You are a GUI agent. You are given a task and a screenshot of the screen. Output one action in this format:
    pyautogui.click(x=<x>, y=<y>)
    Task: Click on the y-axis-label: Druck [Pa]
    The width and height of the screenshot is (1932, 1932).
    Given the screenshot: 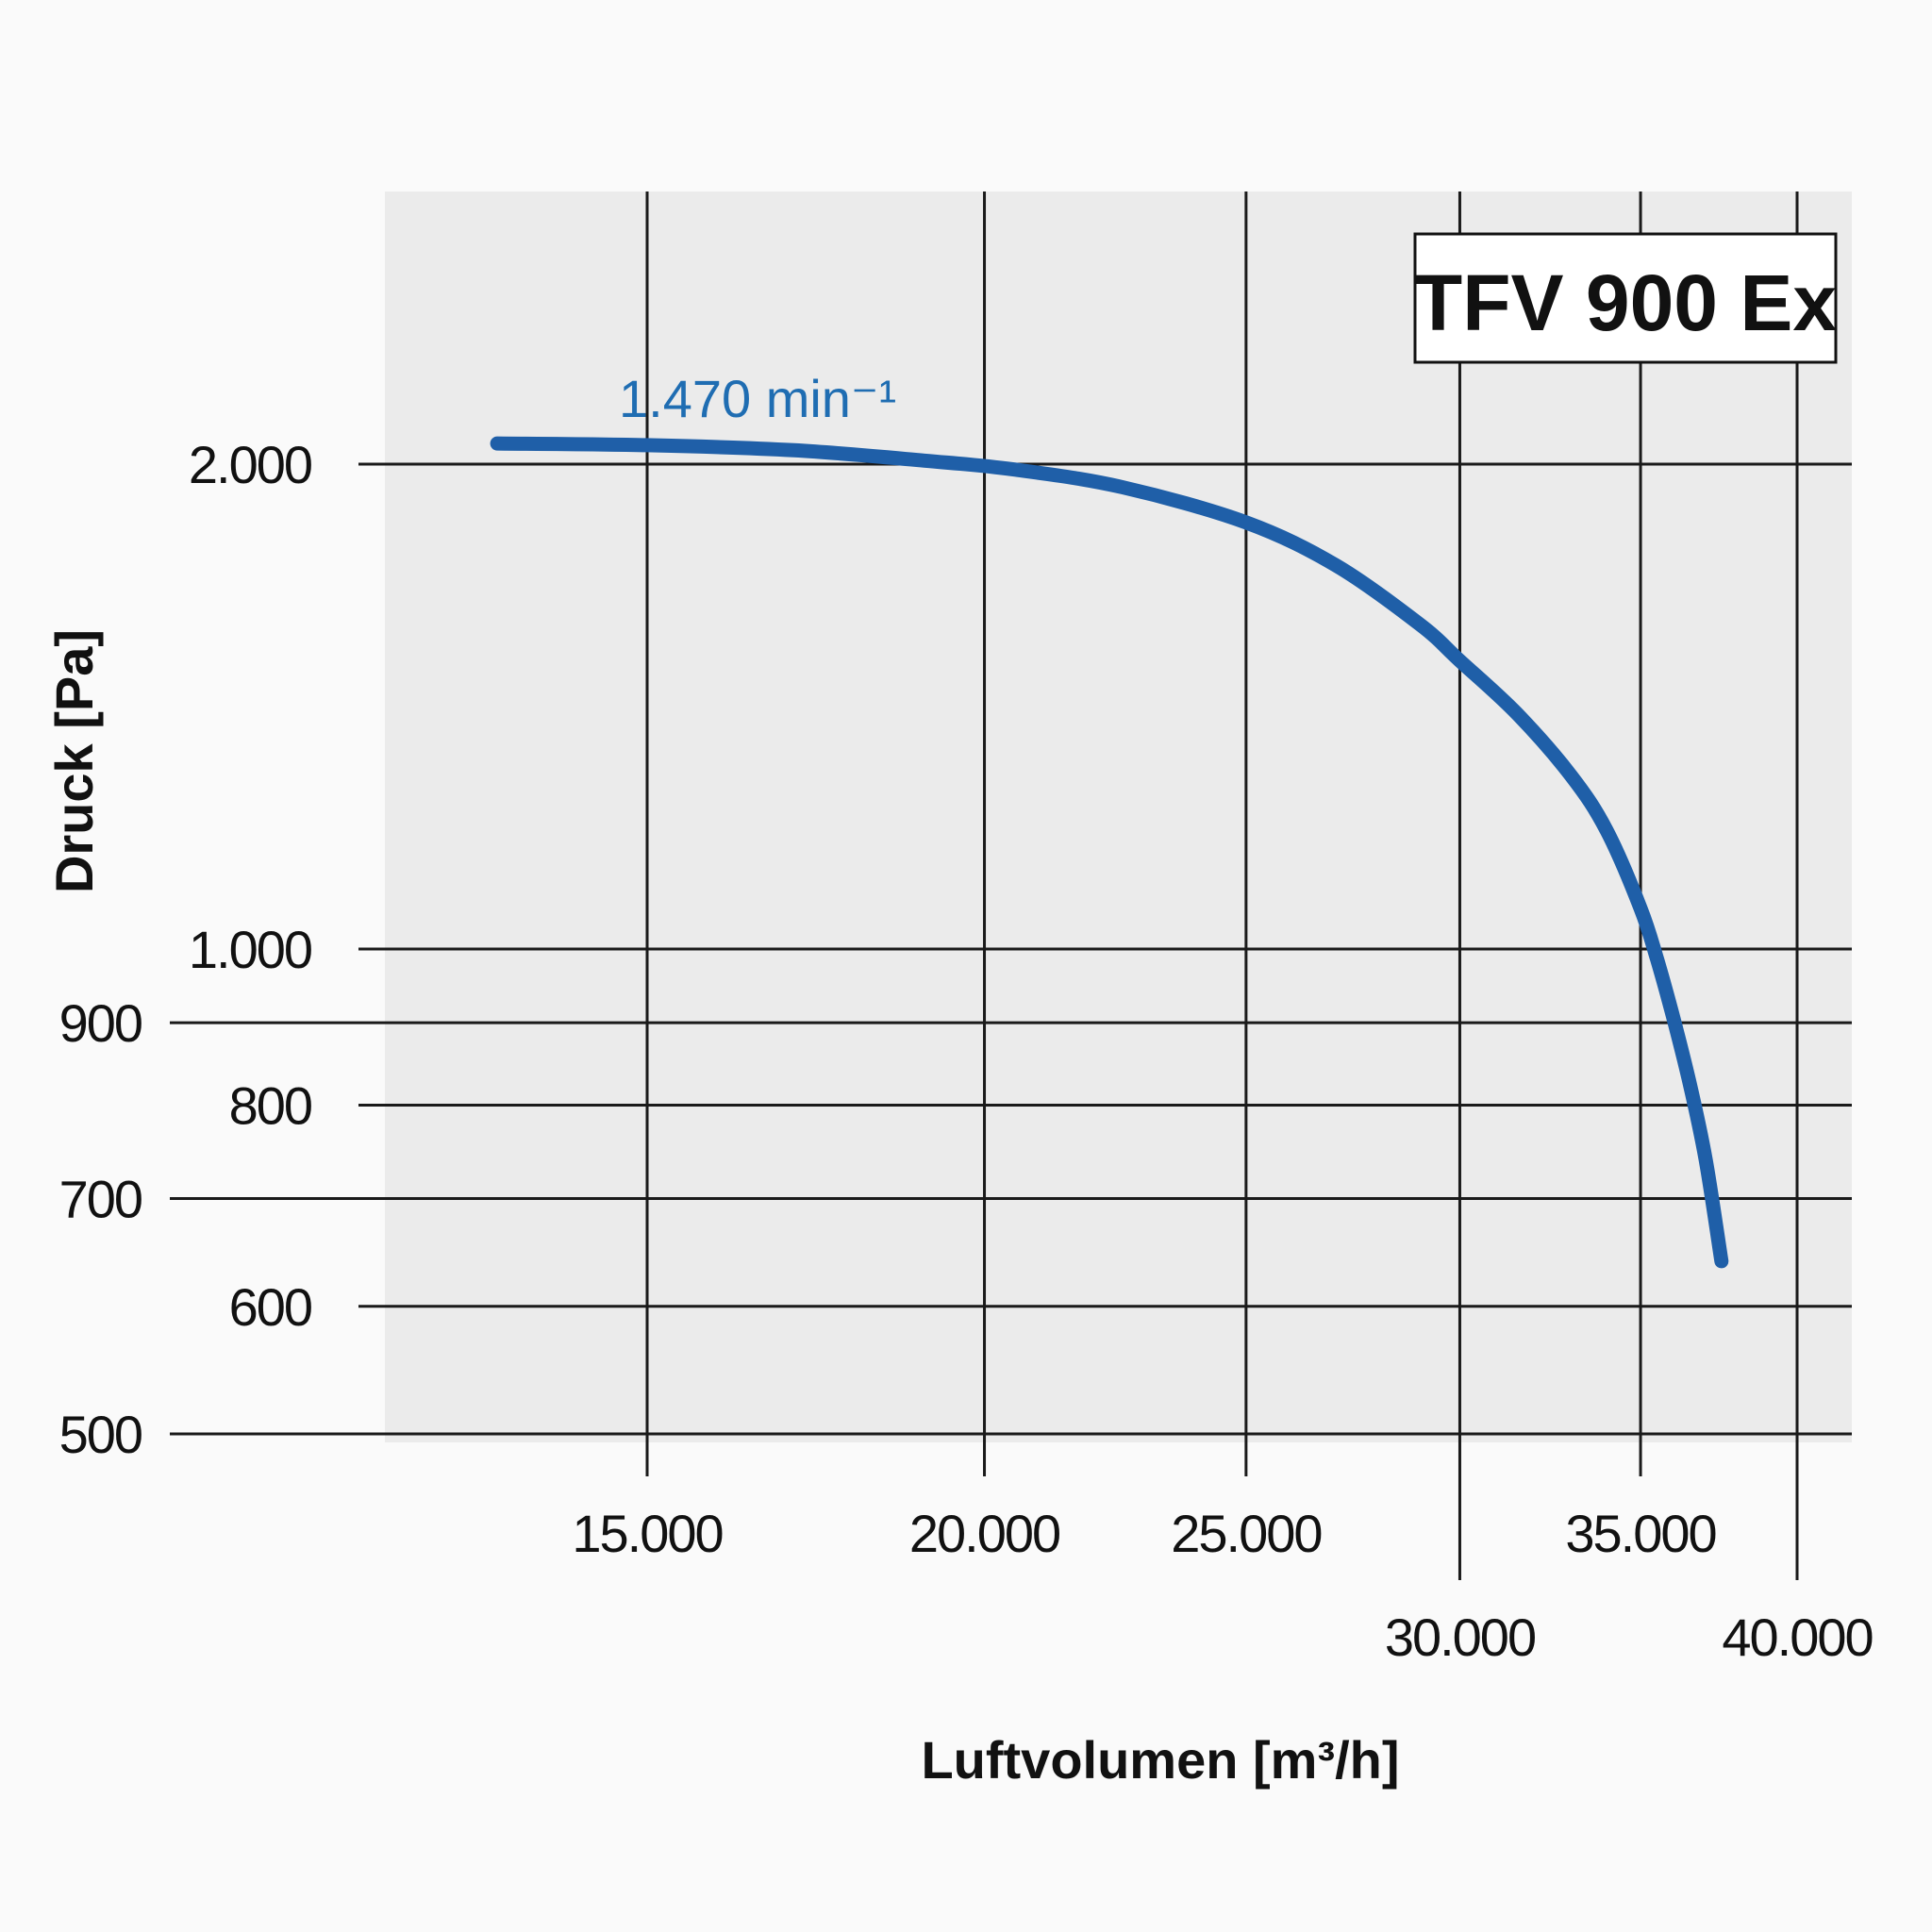 What is the action you would take?
    pyautogui.click(x=74, y=761)
    